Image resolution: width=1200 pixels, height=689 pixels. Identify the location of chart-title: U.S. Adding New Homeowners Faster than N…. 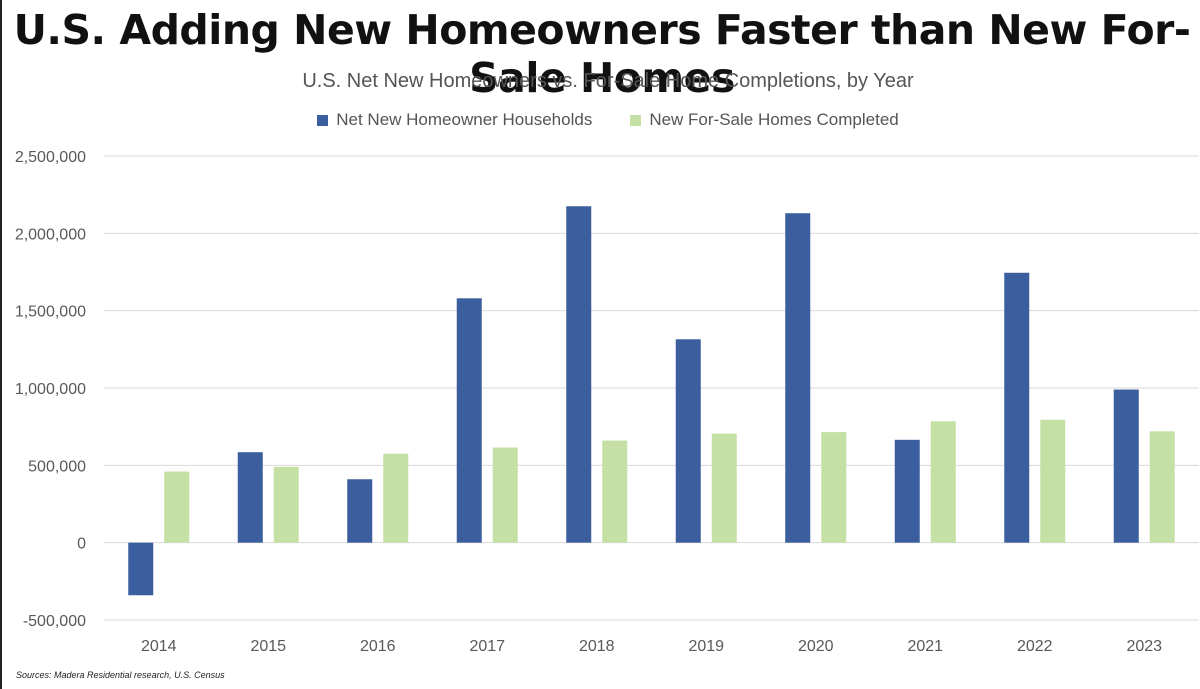
(602, 54).